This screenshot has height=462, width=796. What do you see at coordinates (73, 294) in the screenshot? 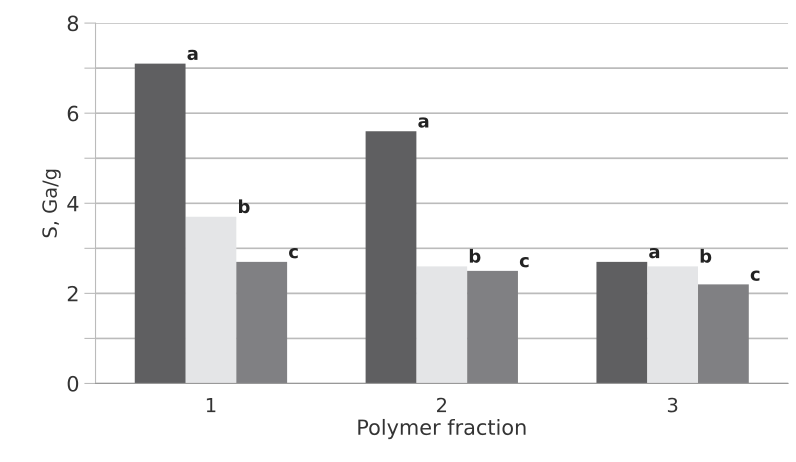
I see `y-tick-label: 2` at bounding box center [73, 294].